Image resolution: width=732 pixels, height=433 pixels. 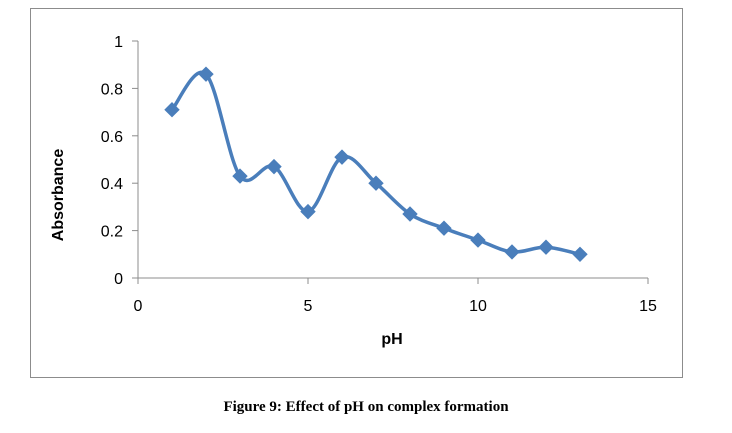 What do you see at coordinates (112, 184) in the screenshot?
I see `y-tick-label: 0.4` at bounding box center [112, 184].